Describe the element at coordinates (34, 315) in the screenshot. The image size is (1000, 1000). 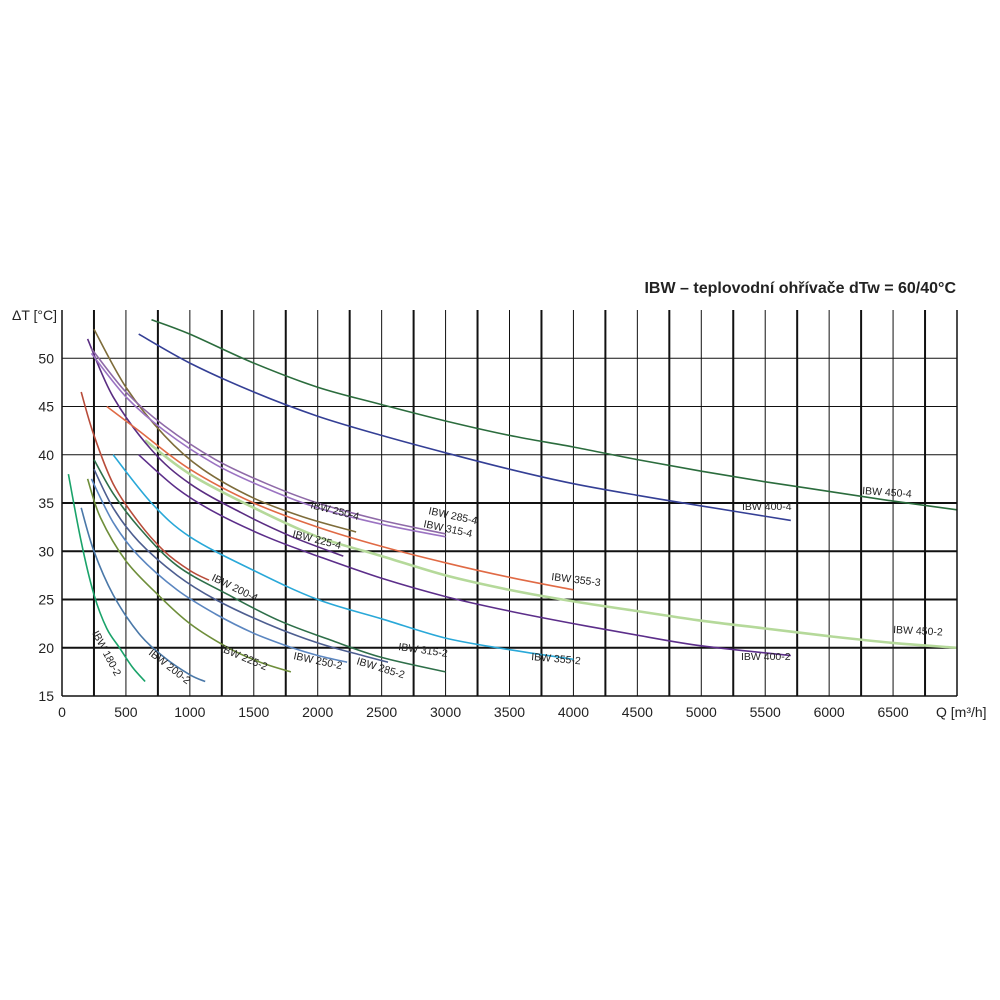
I see `y-axis-label: ΔT [°C]` at that location.